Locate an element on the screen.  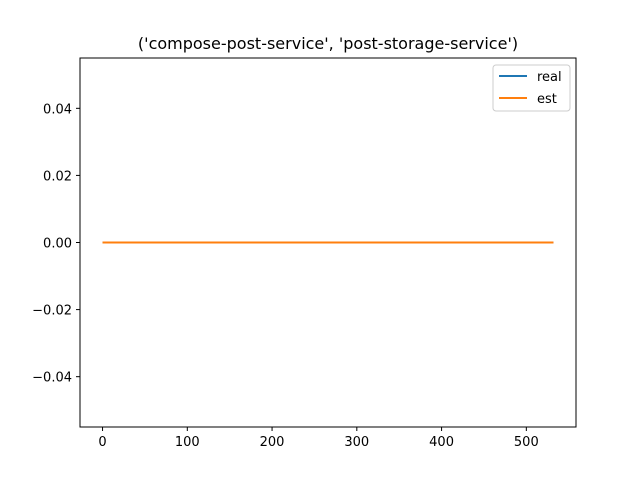
x-tick-label: 0 is located at coordinates (102, 442).